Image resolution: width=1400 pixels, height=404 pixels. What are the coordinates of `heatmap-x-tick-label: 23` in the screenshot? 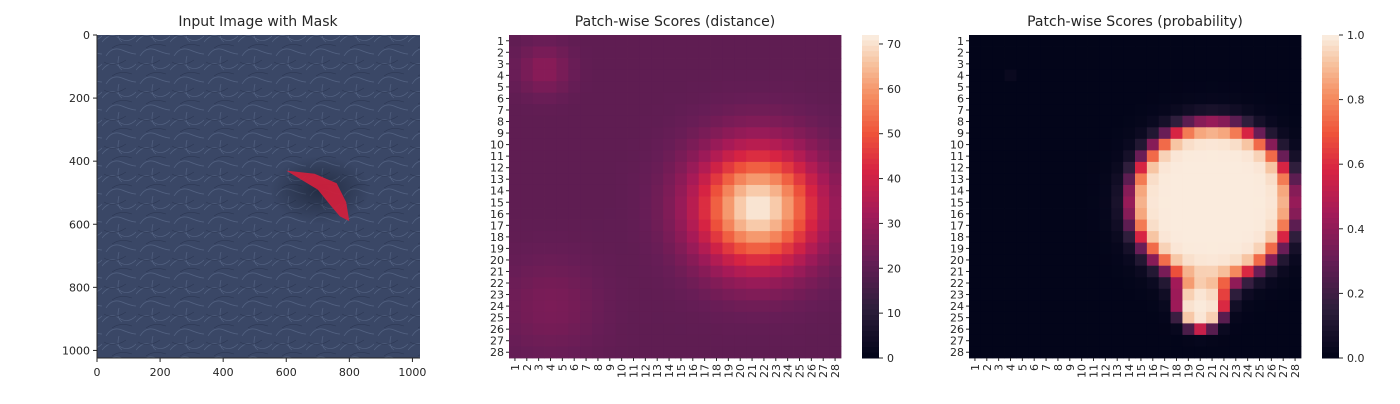 It's located at (1236, 371).